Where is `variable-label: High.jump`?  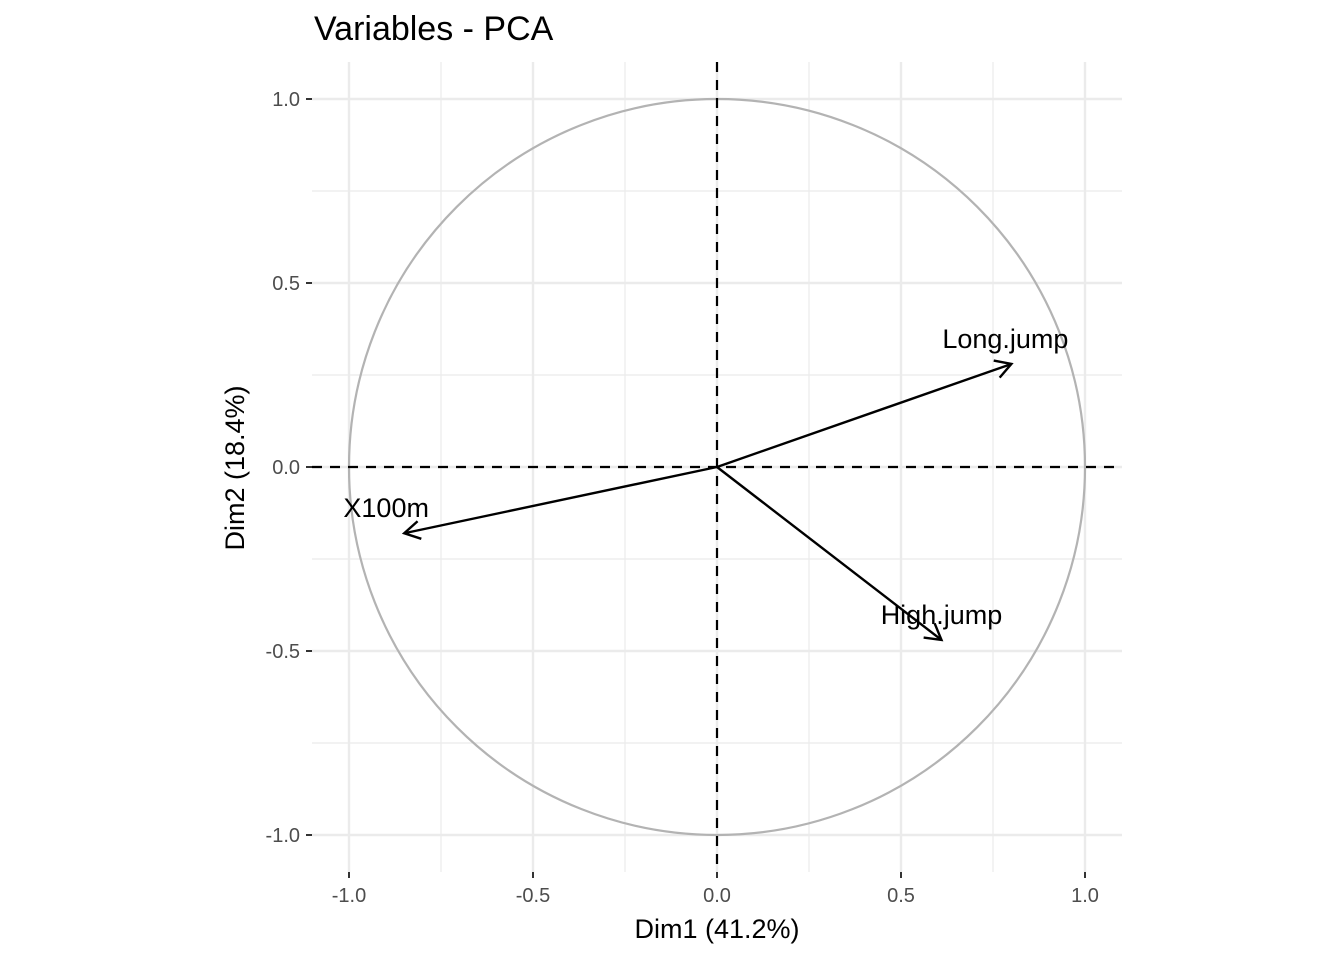
variable-label: High.jump is located at coordinates (942, 615).